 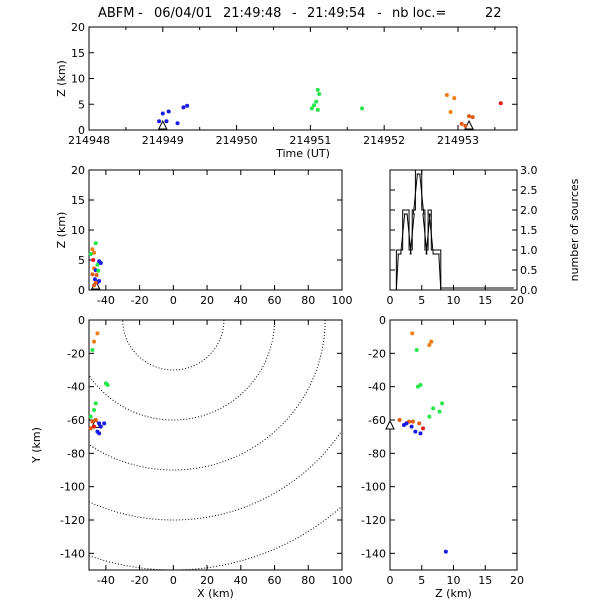 What do you see at coordinates (453, 593) in the screenshot?
I see `x-axis-label: Z (km)` at bounding box center [453, 593].